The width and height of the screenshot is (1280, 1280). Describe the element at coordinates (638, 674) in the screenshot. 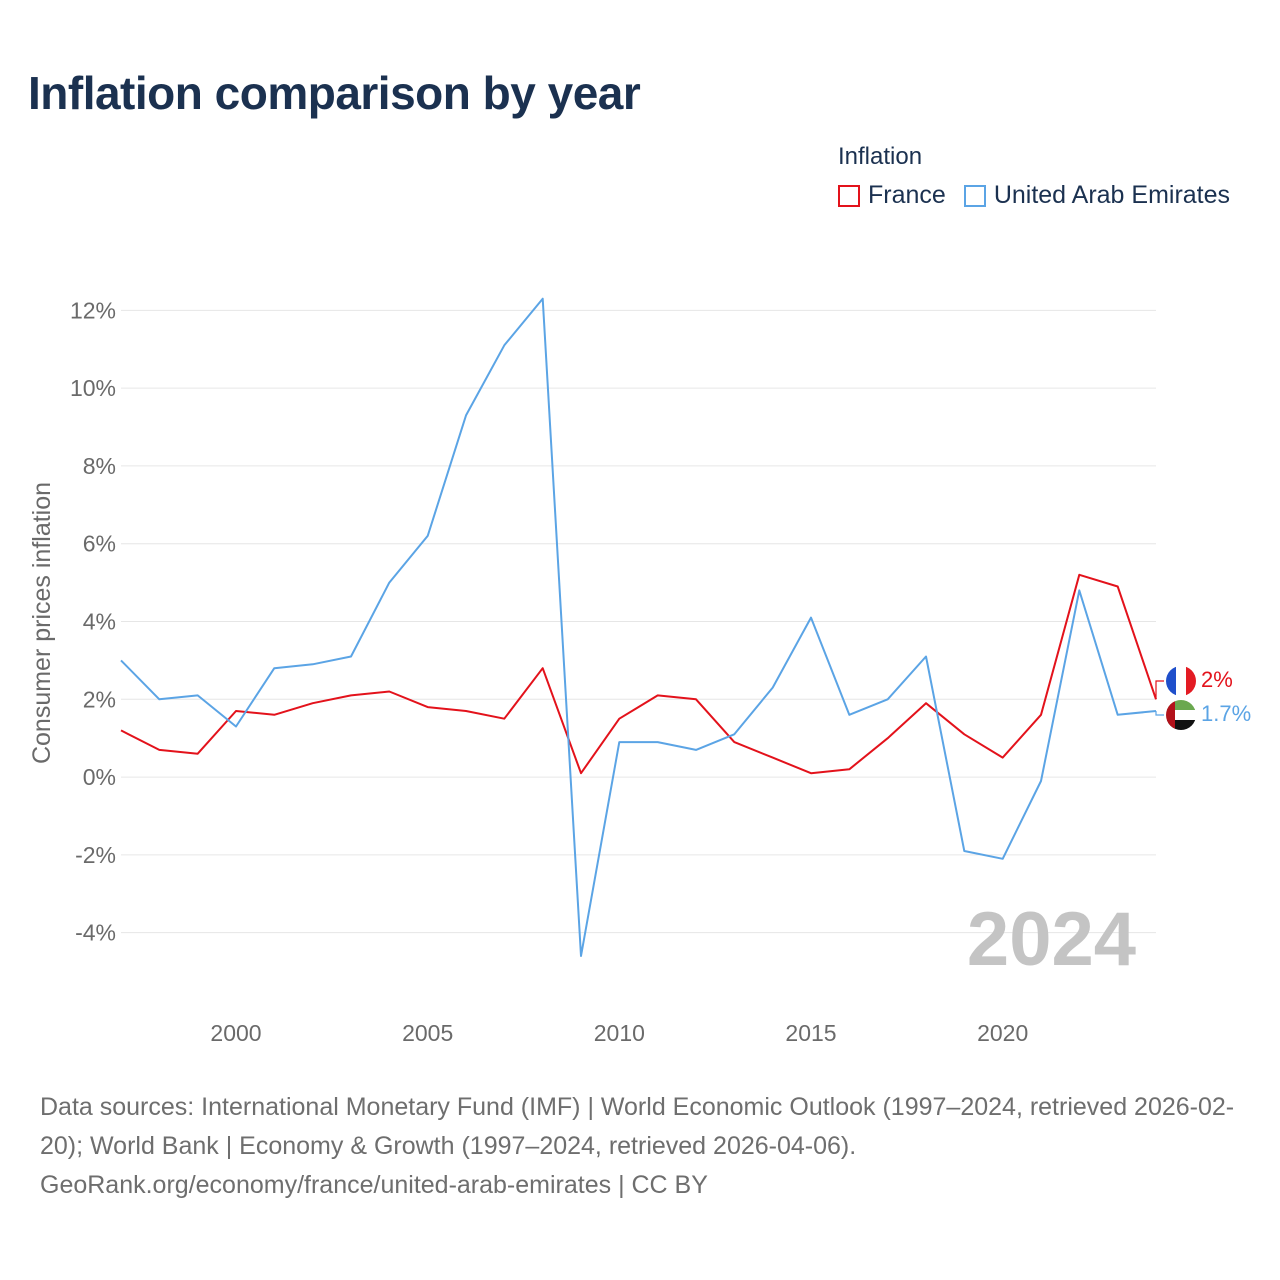

I see `series-line-france` at that location.